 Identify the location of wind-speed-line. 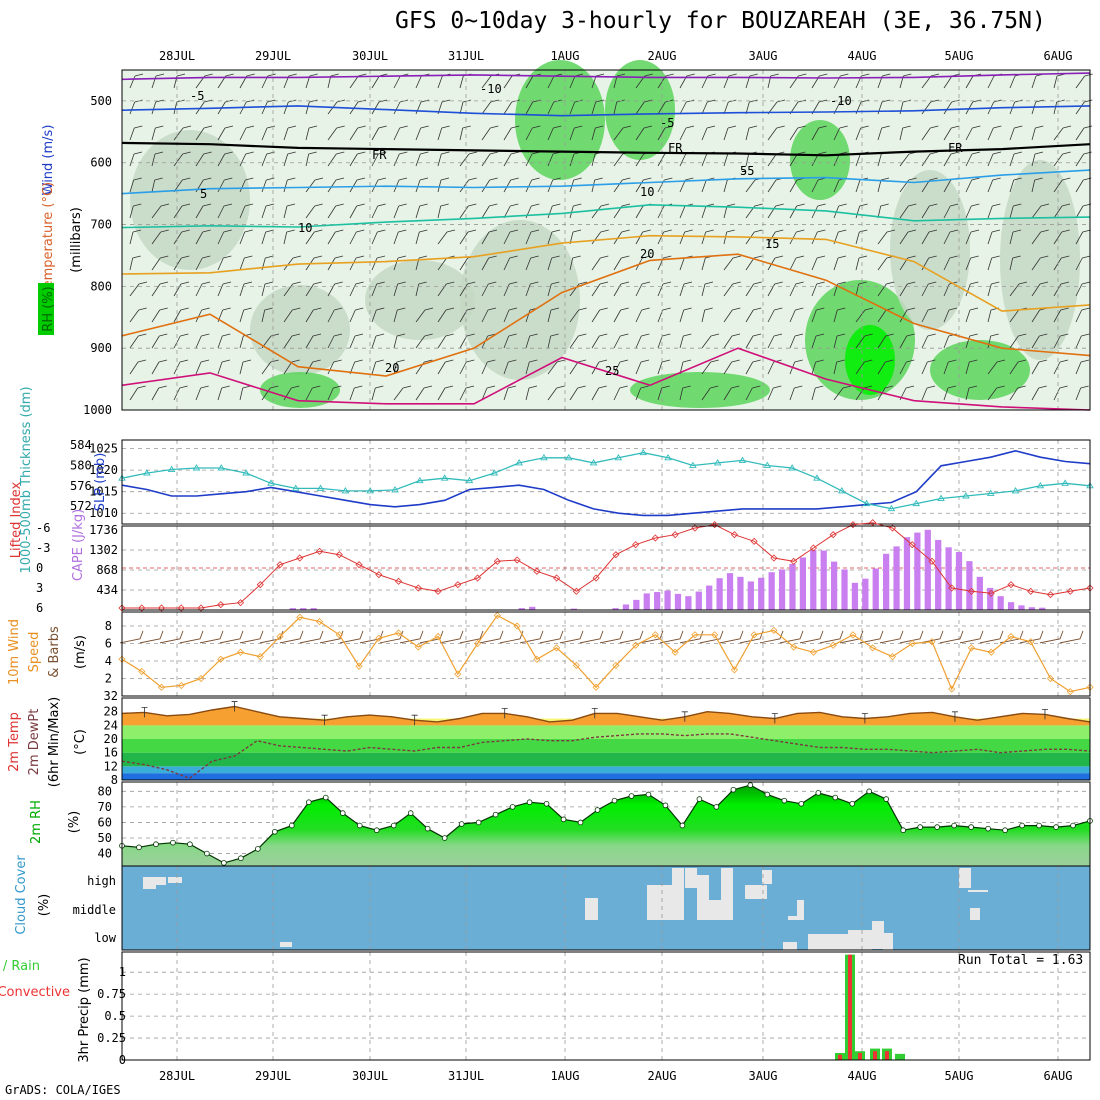
(606, 653).